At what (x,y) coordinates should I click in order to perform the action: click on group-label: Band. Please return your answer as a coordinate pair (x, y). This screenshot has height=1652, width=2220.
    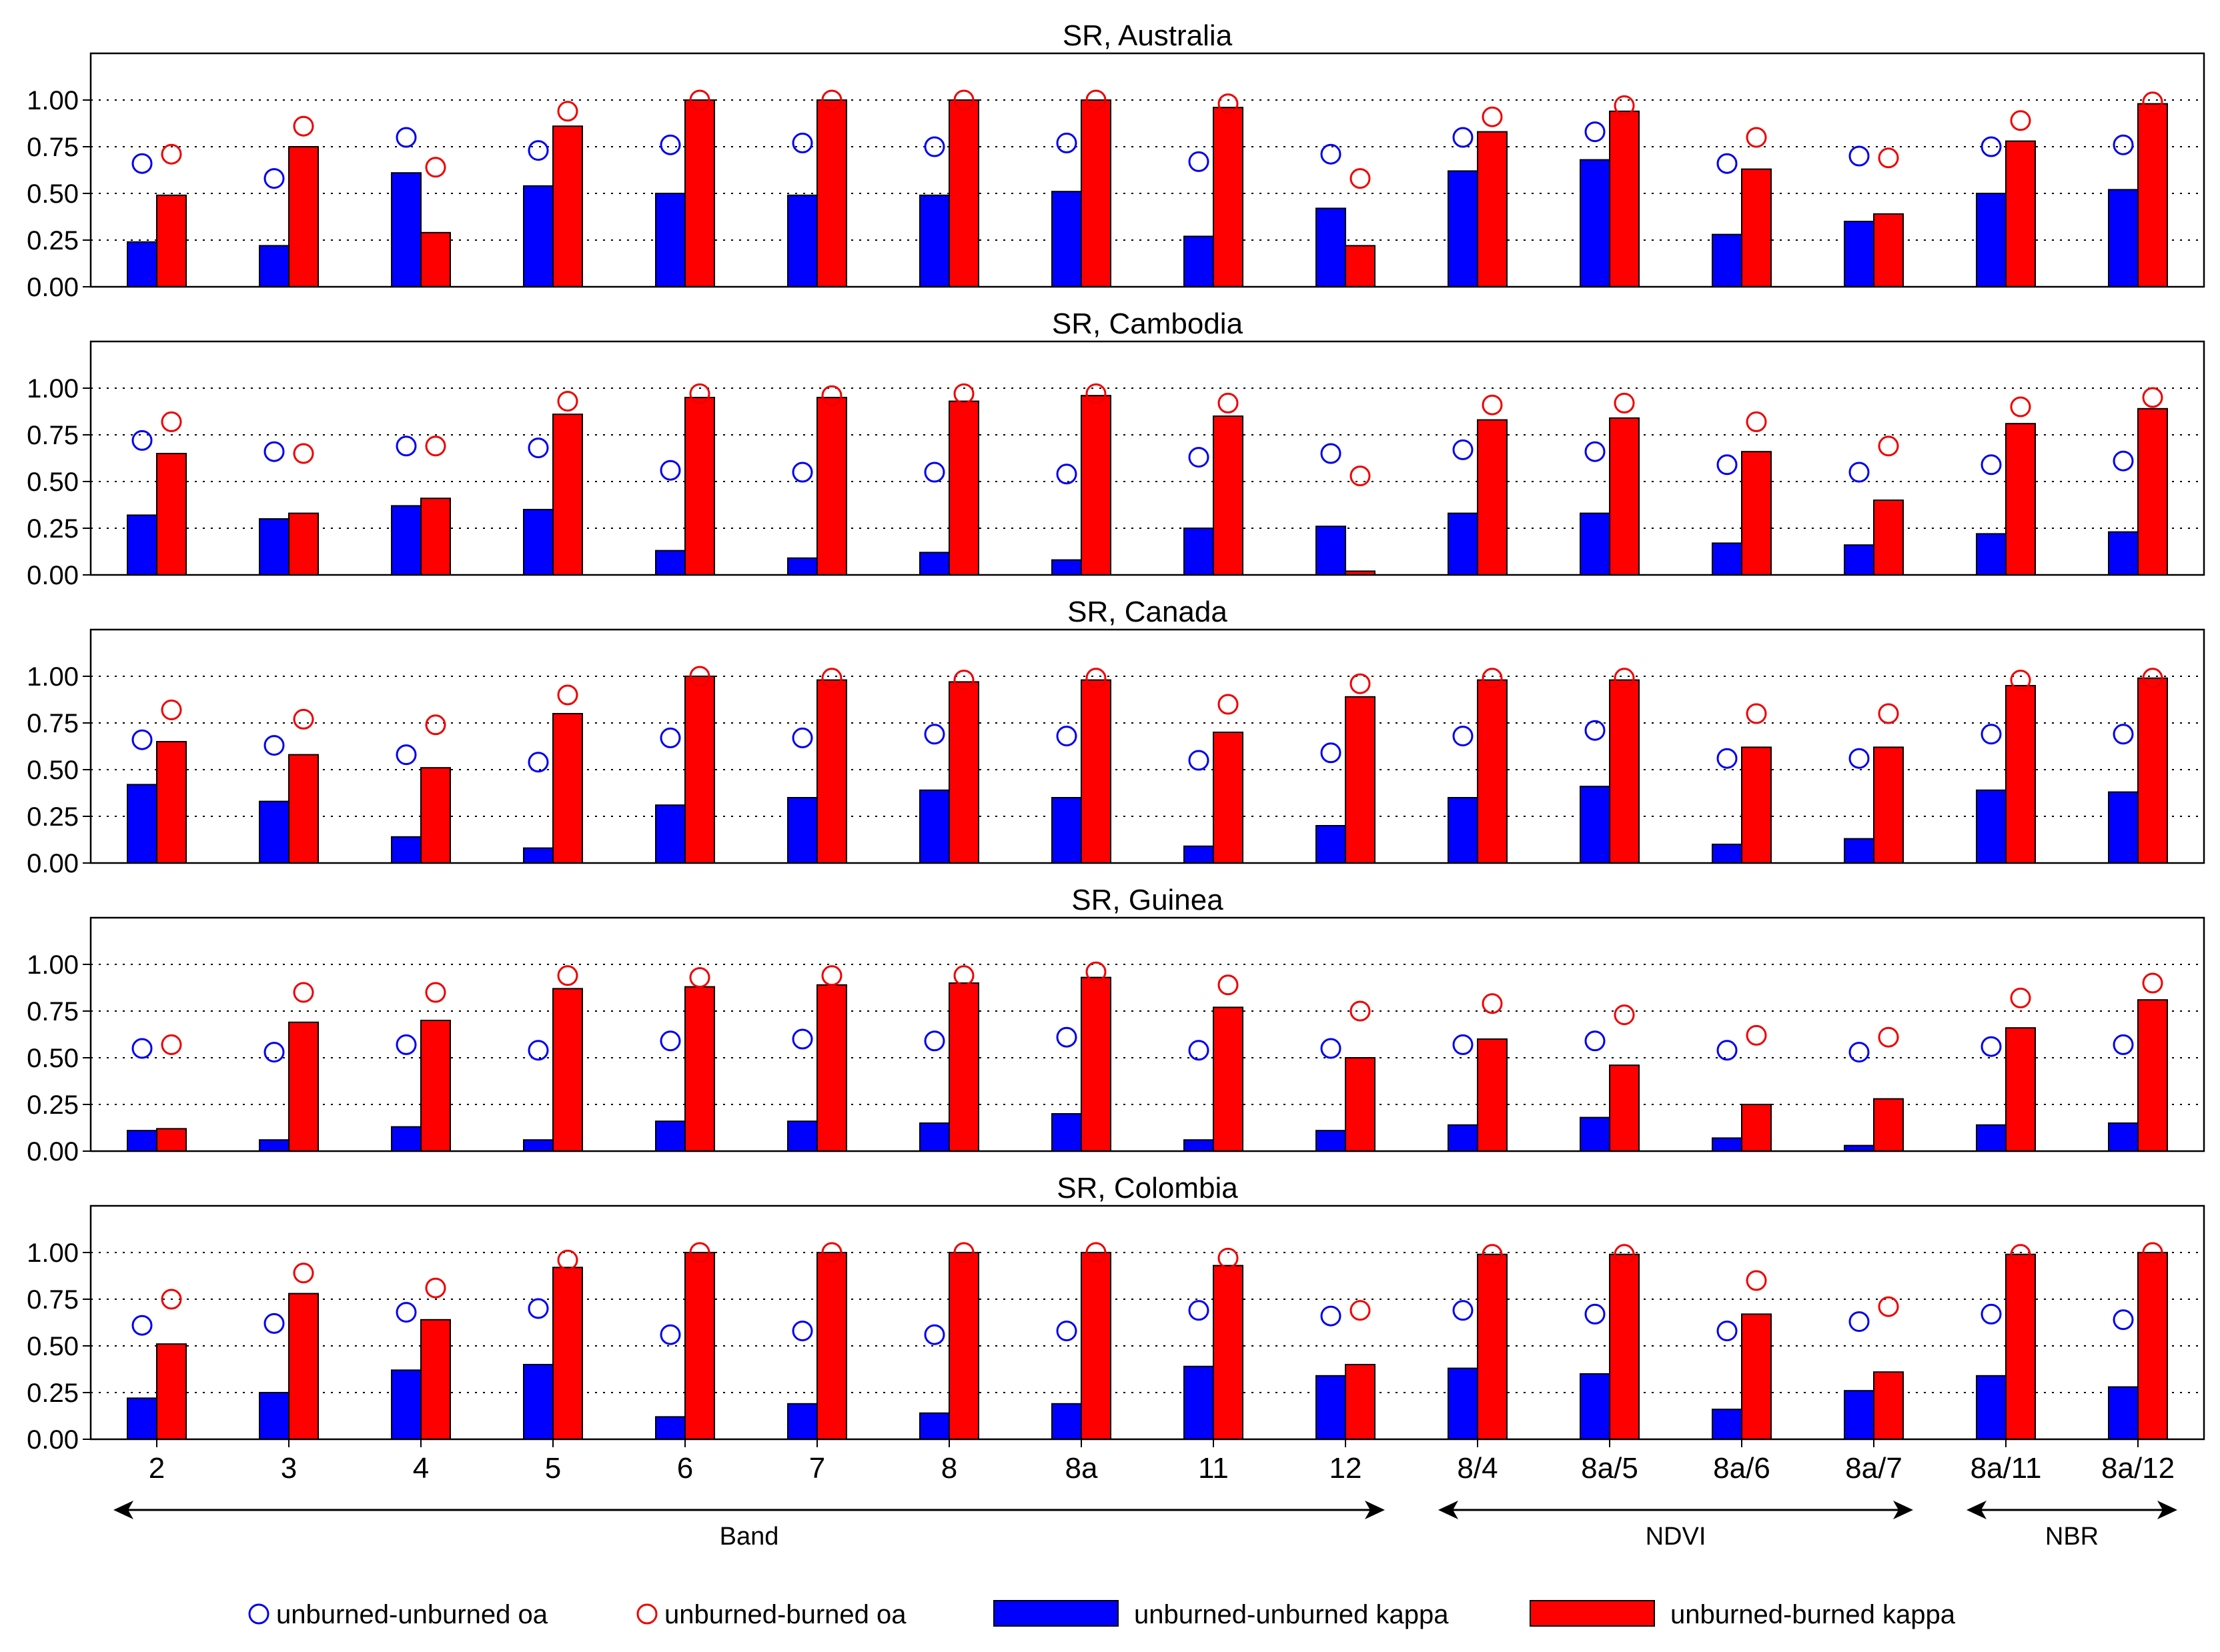
    Looking at the image, I should click on (749, 1537).